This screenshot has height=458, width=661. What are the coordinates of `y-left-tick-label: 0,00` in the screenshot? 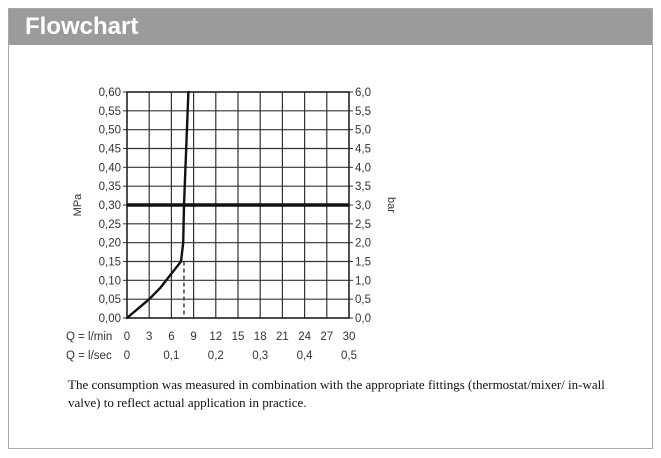 It's located at (110, 319).